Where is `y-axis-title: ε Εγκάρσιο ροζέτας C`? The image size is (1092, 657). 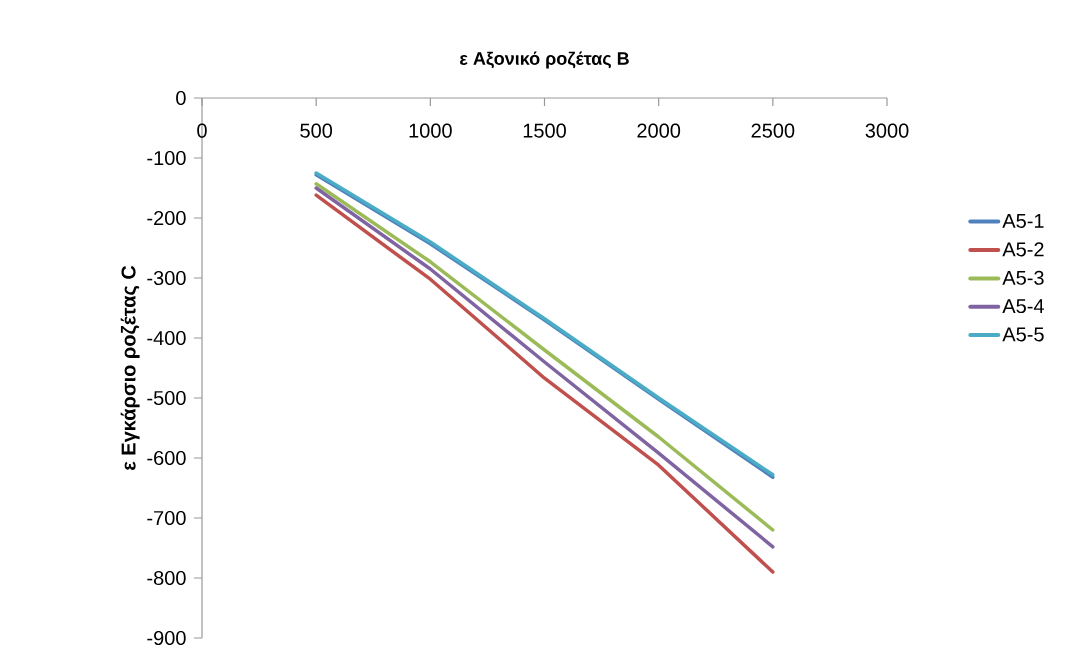
y-axis-title: ε Εγκάρσιο ροζέτας C is located at coordinates (130, 368).